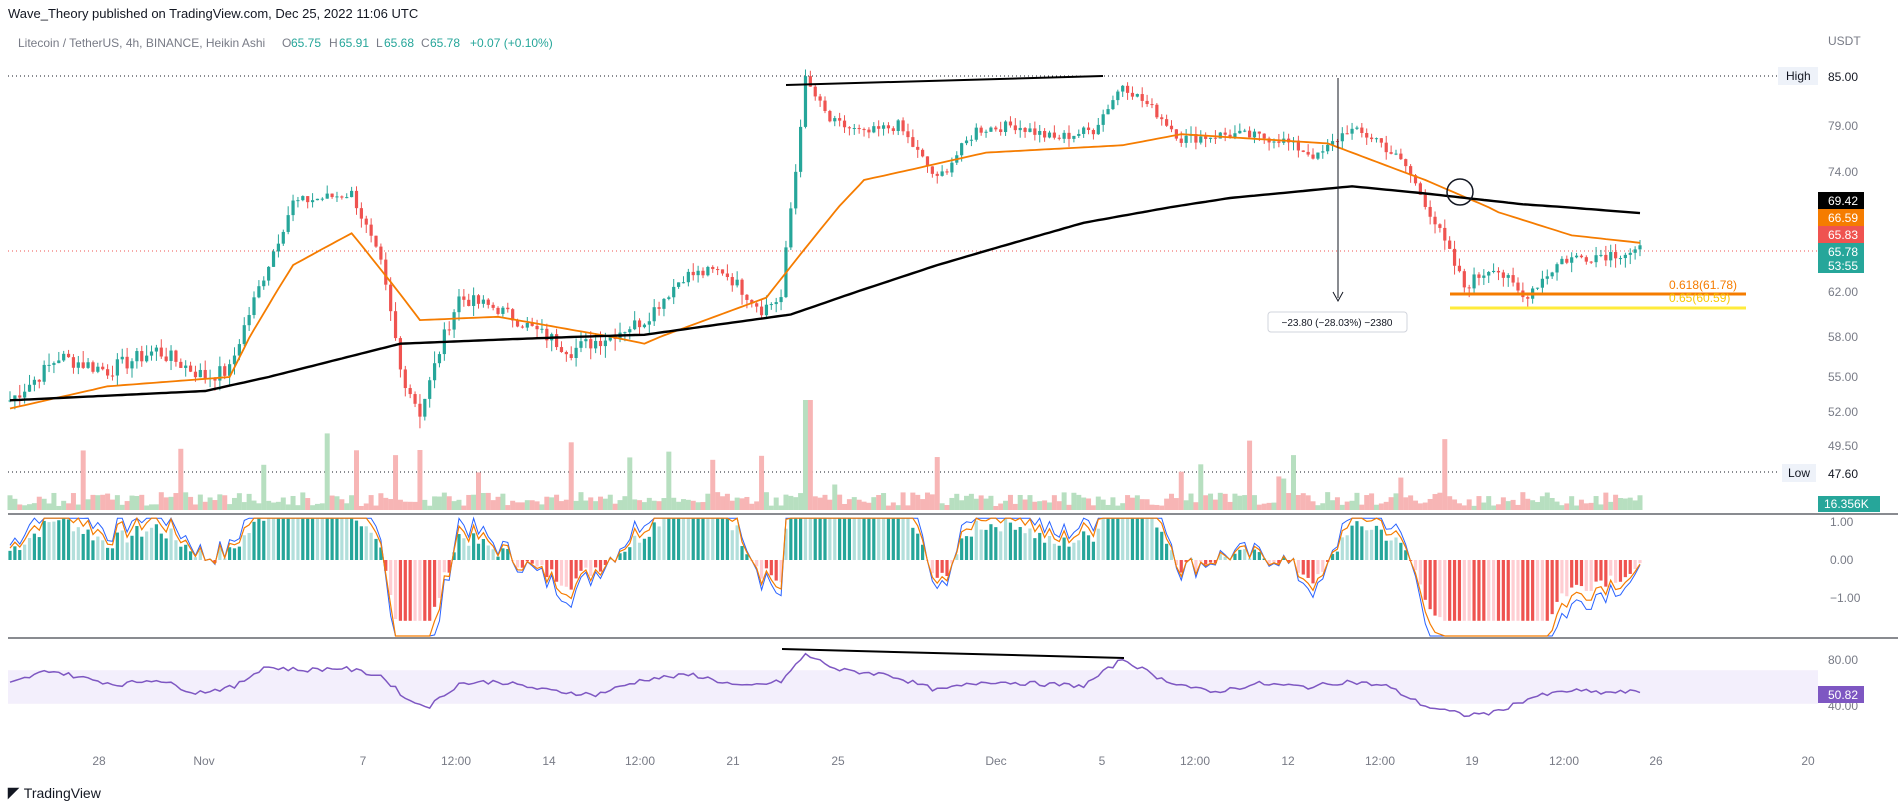 The height and width of the screenshot is (808, 1898). I want to click on fib-levels: 0.618(61.78) 0.65(60.59), so click(1598, 294).